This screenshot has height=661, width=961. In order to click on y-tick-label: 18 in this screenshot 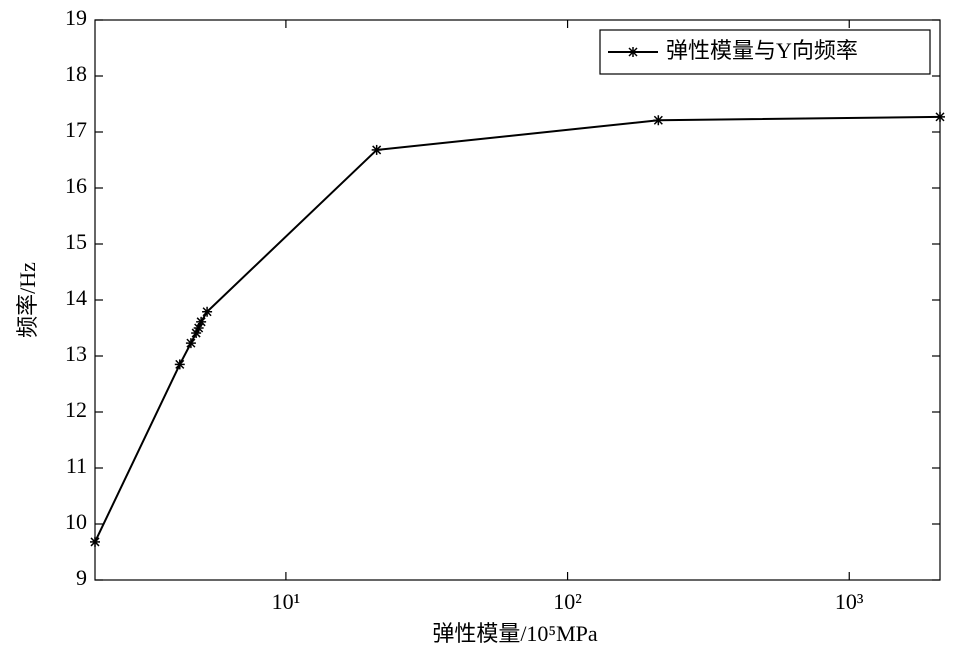, I will do `click(76, 73)`.